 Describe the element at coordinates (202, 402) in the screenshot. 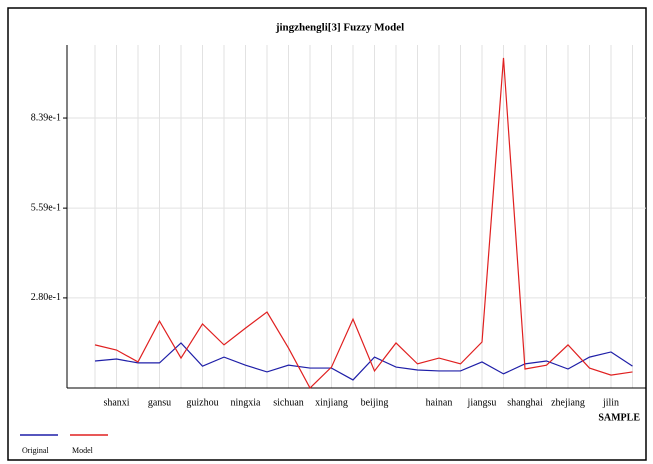

I see `x-tick-label: guizhou` at that location.